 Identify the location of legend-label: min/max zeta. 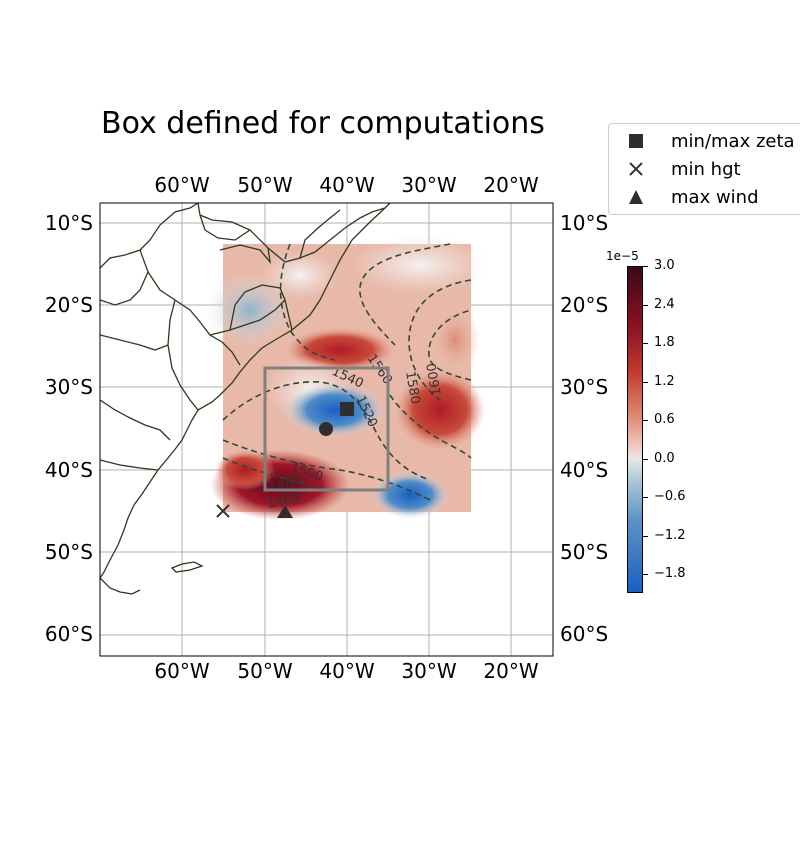
(733, 141).